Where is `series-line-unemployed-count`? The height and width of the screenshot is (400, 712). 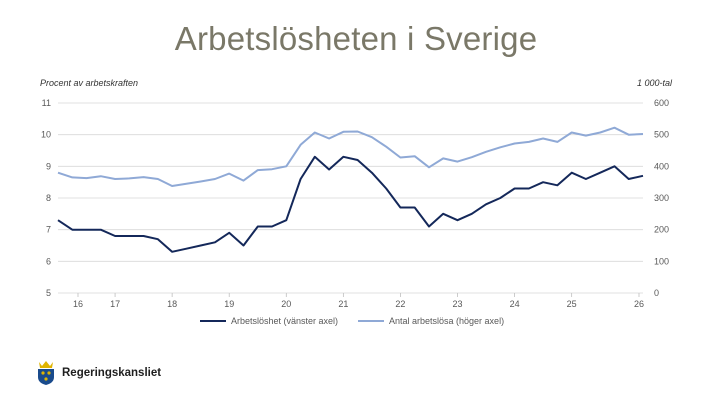
series-line-unemployed-count is located at coordinates (350, 157).